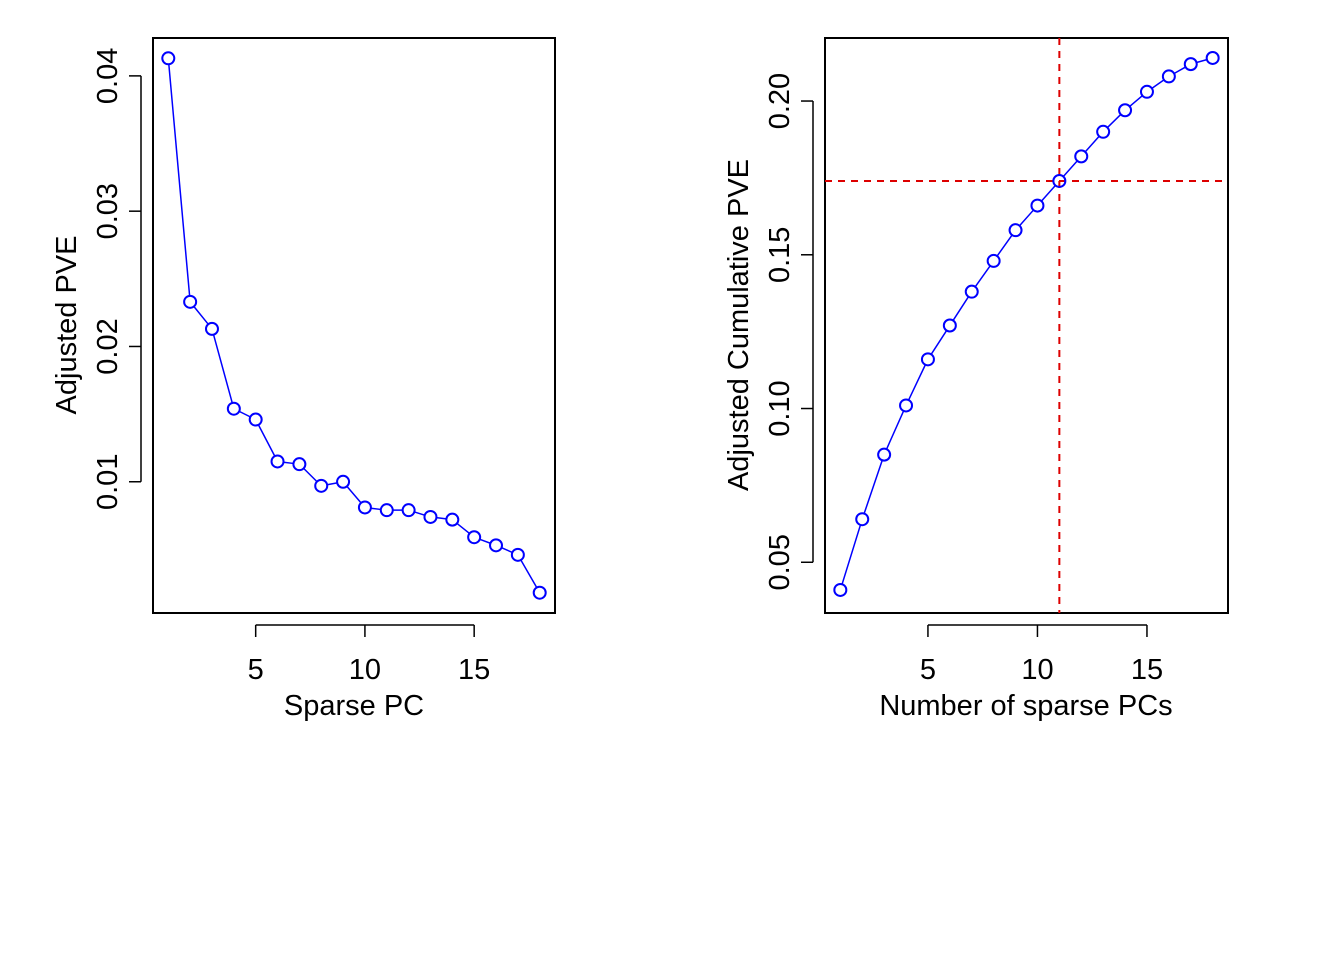 The image size is (1344, 960). I want to click on y-tick-label: 0.15, so click(780, 255).